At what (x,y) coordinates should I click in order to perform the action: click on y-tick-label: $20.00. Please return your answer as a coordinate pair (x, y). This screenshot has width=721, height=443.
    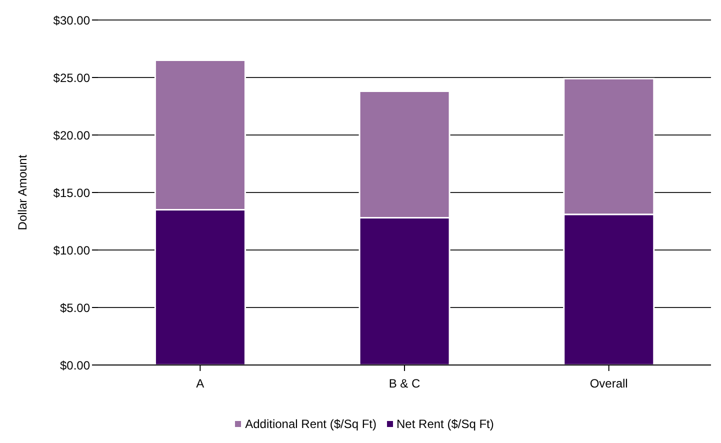
    Looking at the image, I should click on (71, 135).